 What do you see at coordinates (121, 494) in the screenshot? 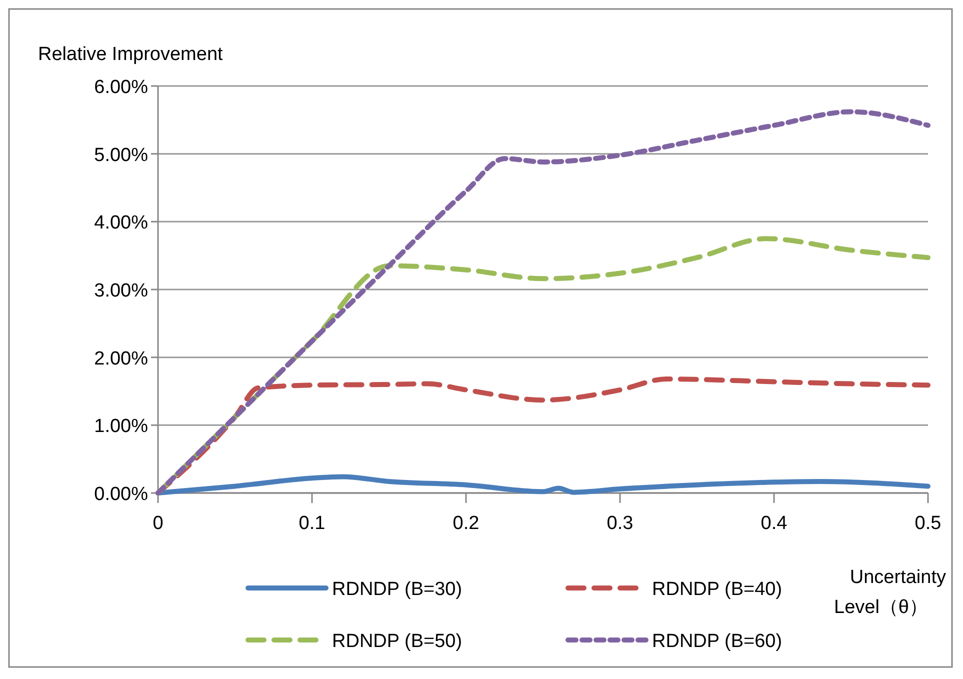
I see `y-tick-label: 0.00%` at bounding box center [121, 494].